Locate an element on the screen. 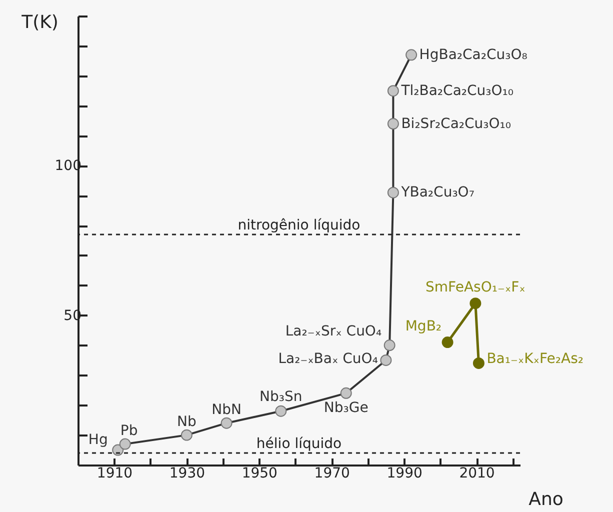 This screenshot has height=512, width=613. data-label: Pb is located at coordinates (129, 431).